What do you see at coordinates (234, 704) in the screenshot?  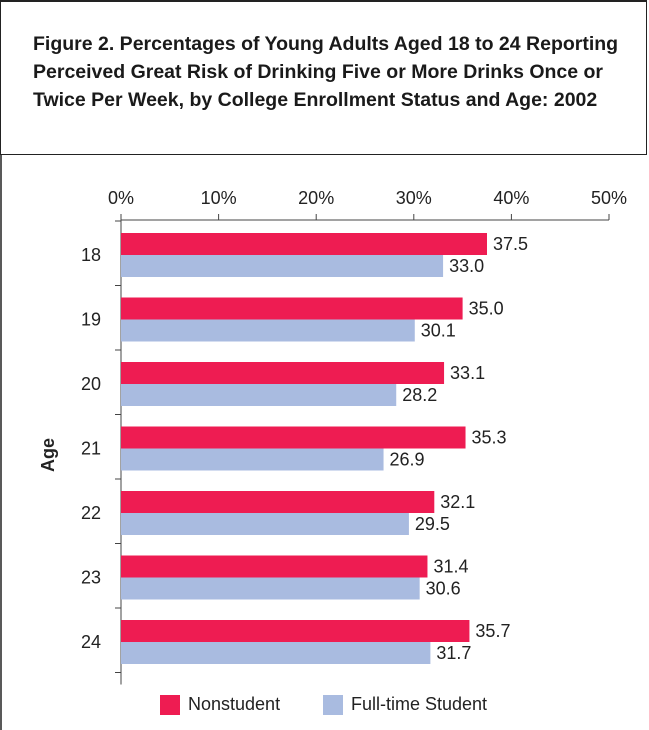 I see `legend-label-nonstudent: Nonstudent` at bounding box center [234, 704].